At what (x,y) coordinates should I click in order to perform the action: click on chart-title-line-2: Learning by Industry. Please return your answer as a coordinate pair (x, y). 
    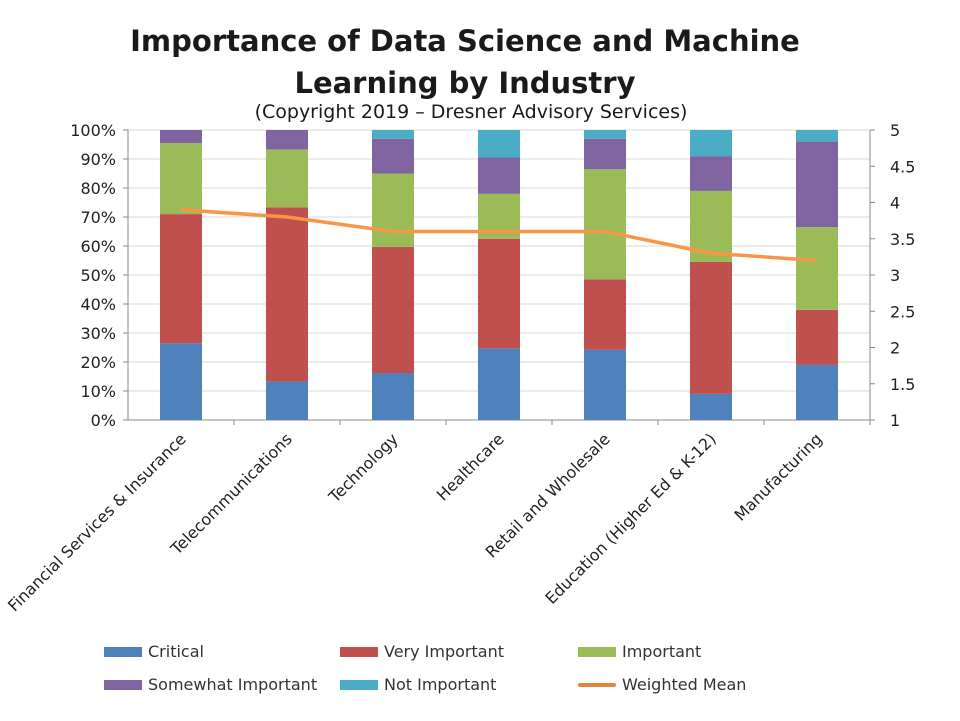
    Looking at the image, I should click on (465, 83).